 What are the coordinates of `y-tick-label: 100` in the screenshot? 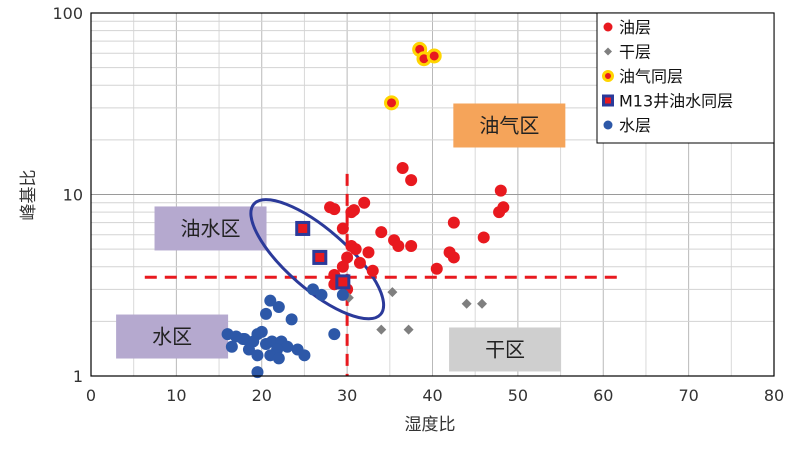 It's located at (67, 13).